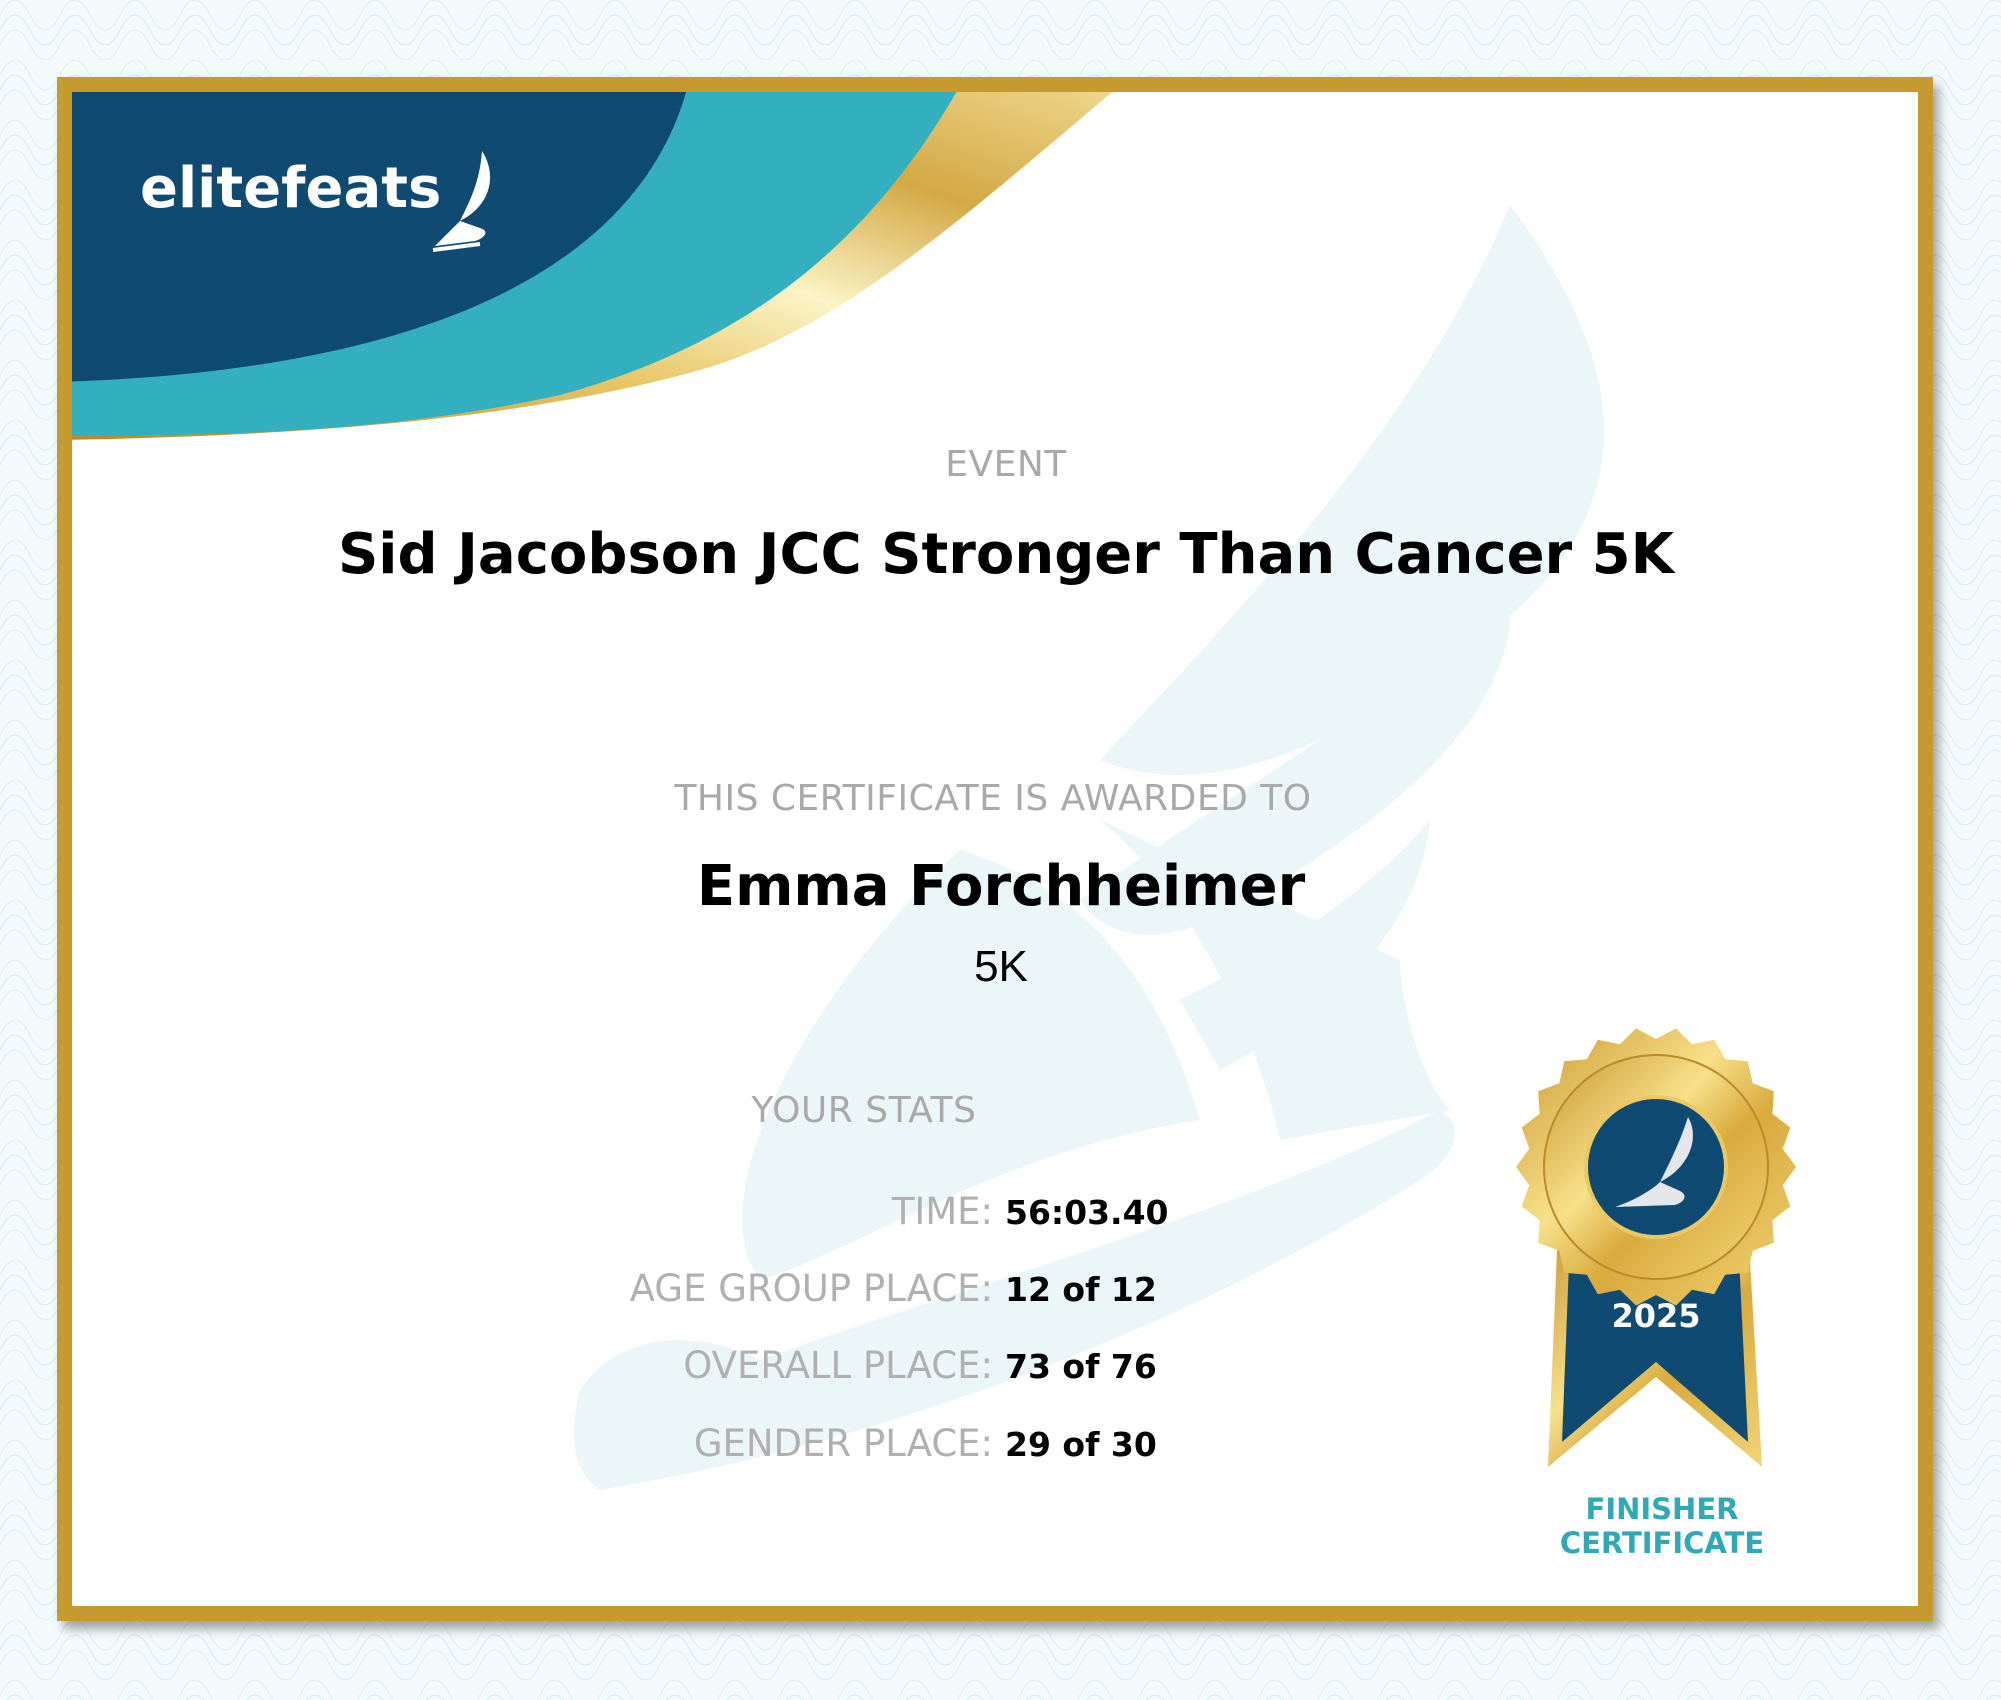 This screenshot has height=1700, width=2001. What do you see at coordinates (843, 1443) in the screenshot?
I see `stat-label-gender: GENDER PLACE:` at bounding box center [843, 1443].